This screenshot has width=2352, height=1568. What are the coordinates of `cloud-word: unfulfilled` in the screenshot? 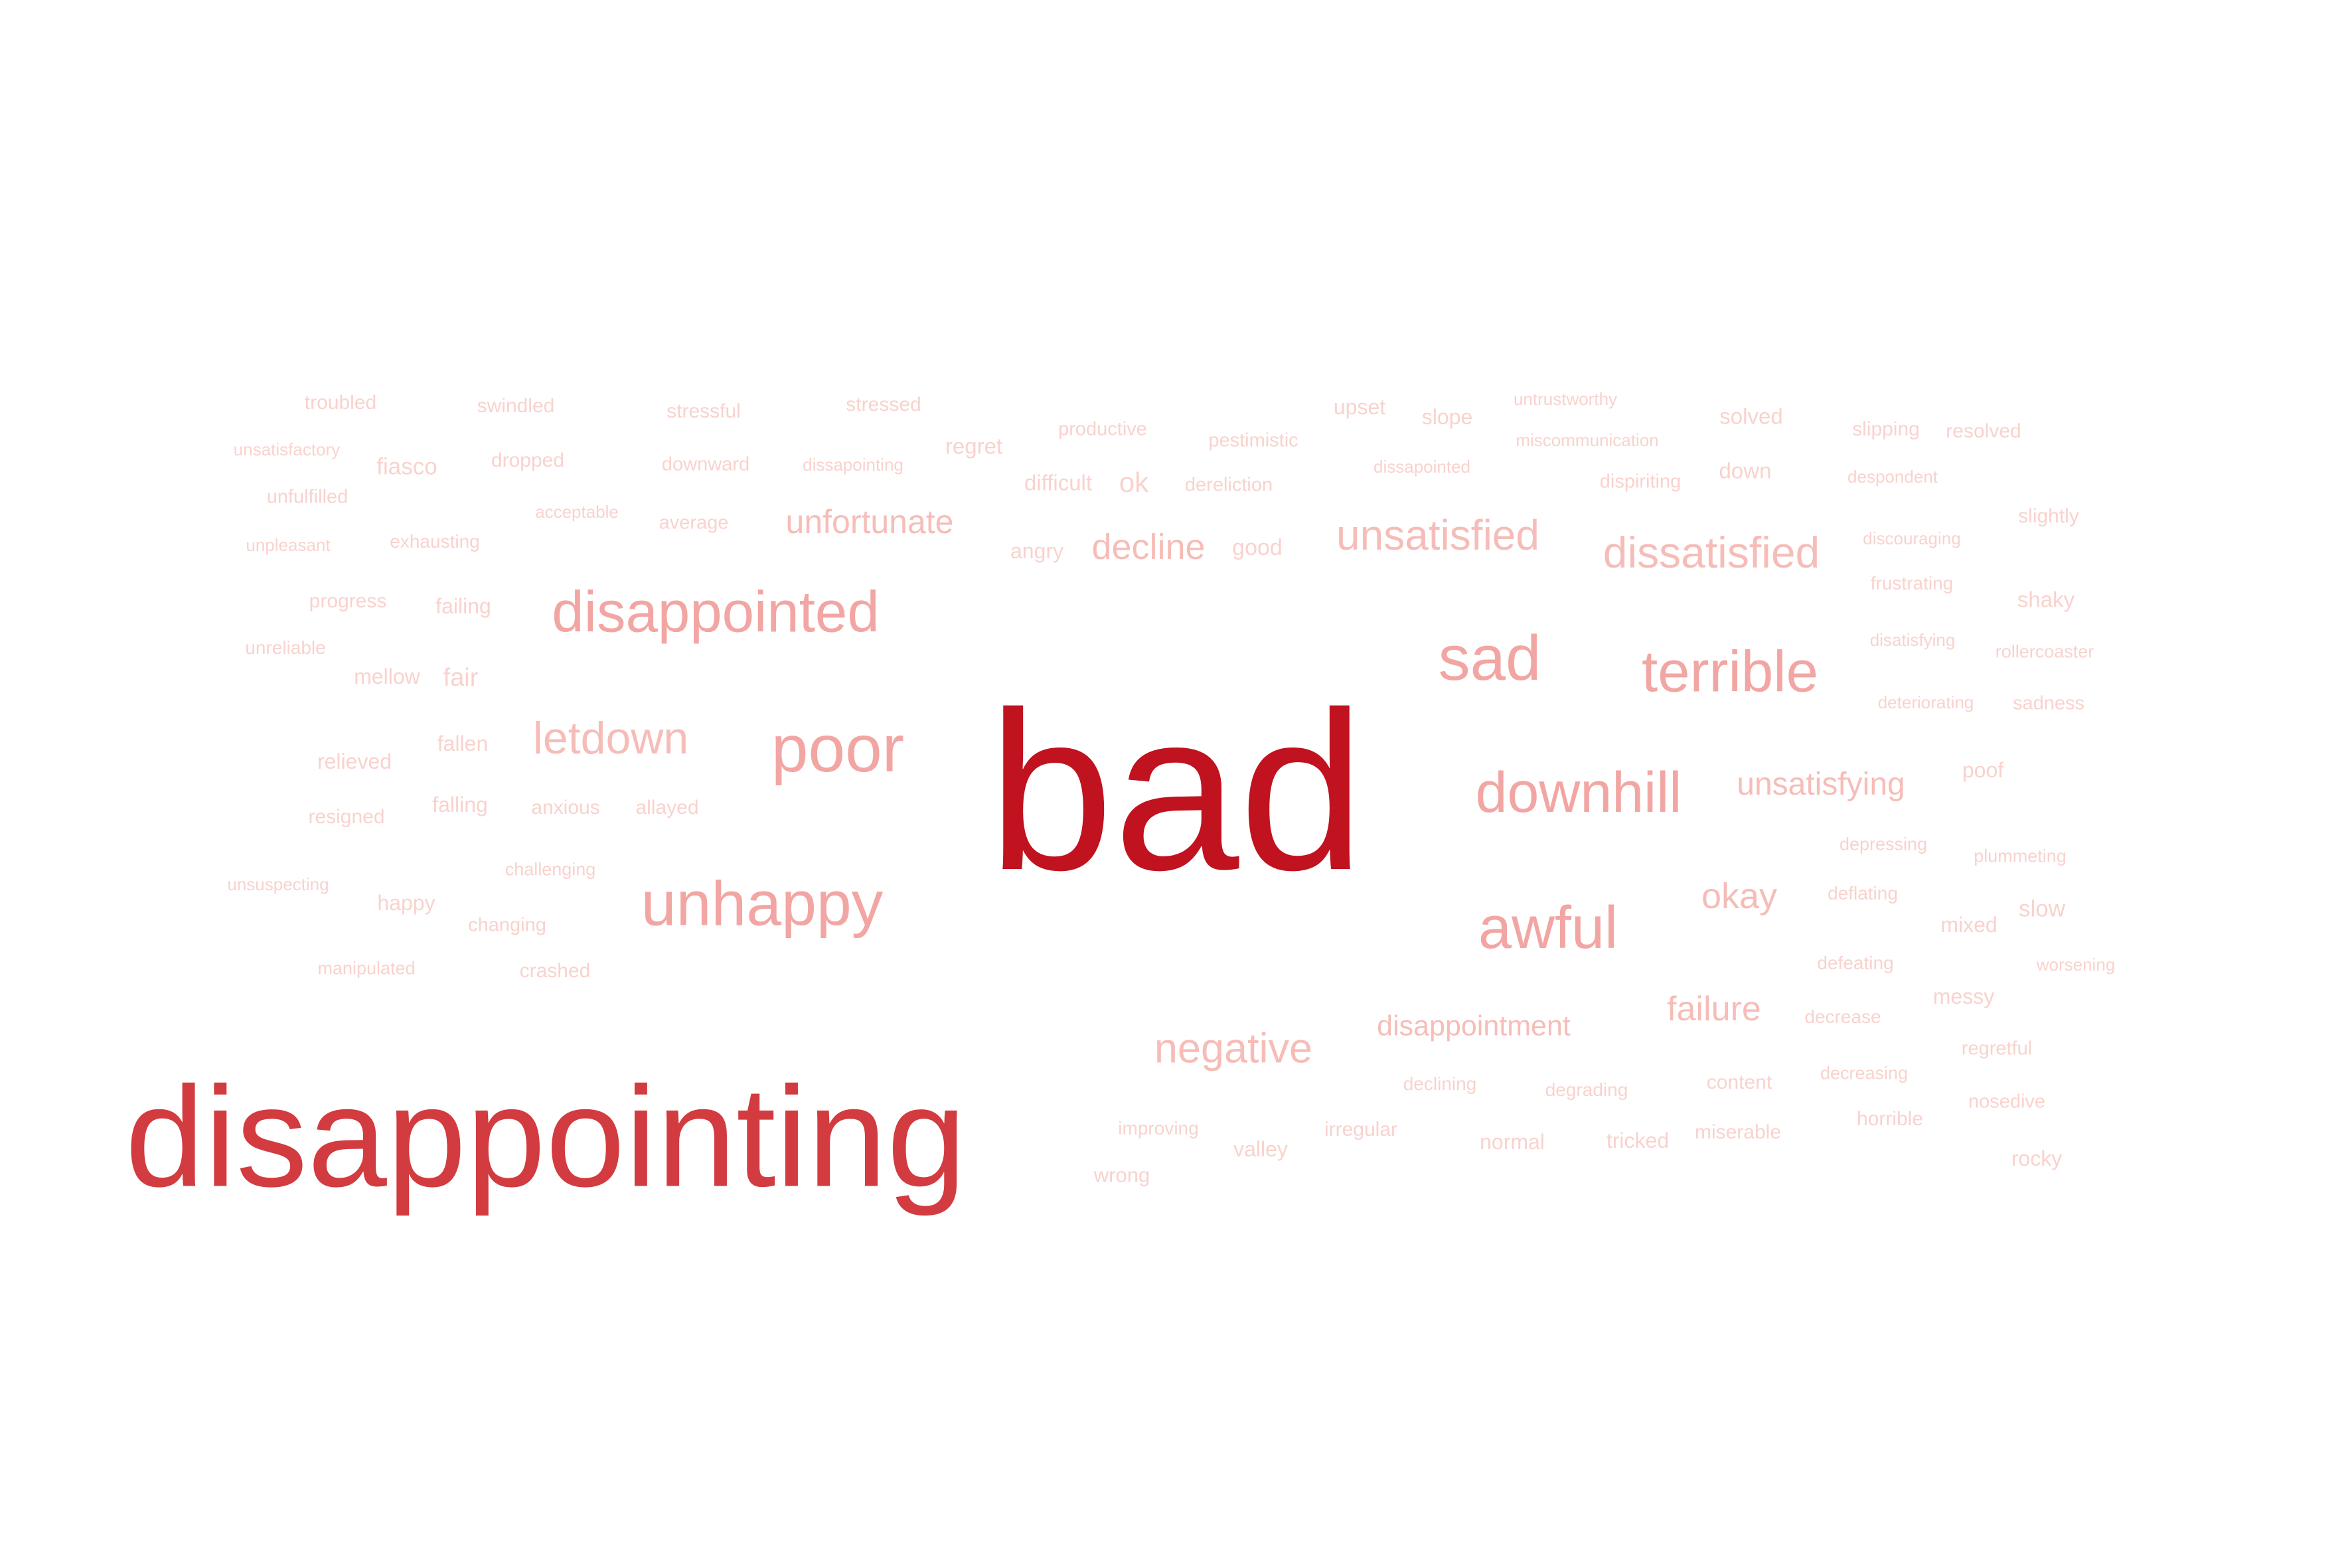 It's located at (308, 497).